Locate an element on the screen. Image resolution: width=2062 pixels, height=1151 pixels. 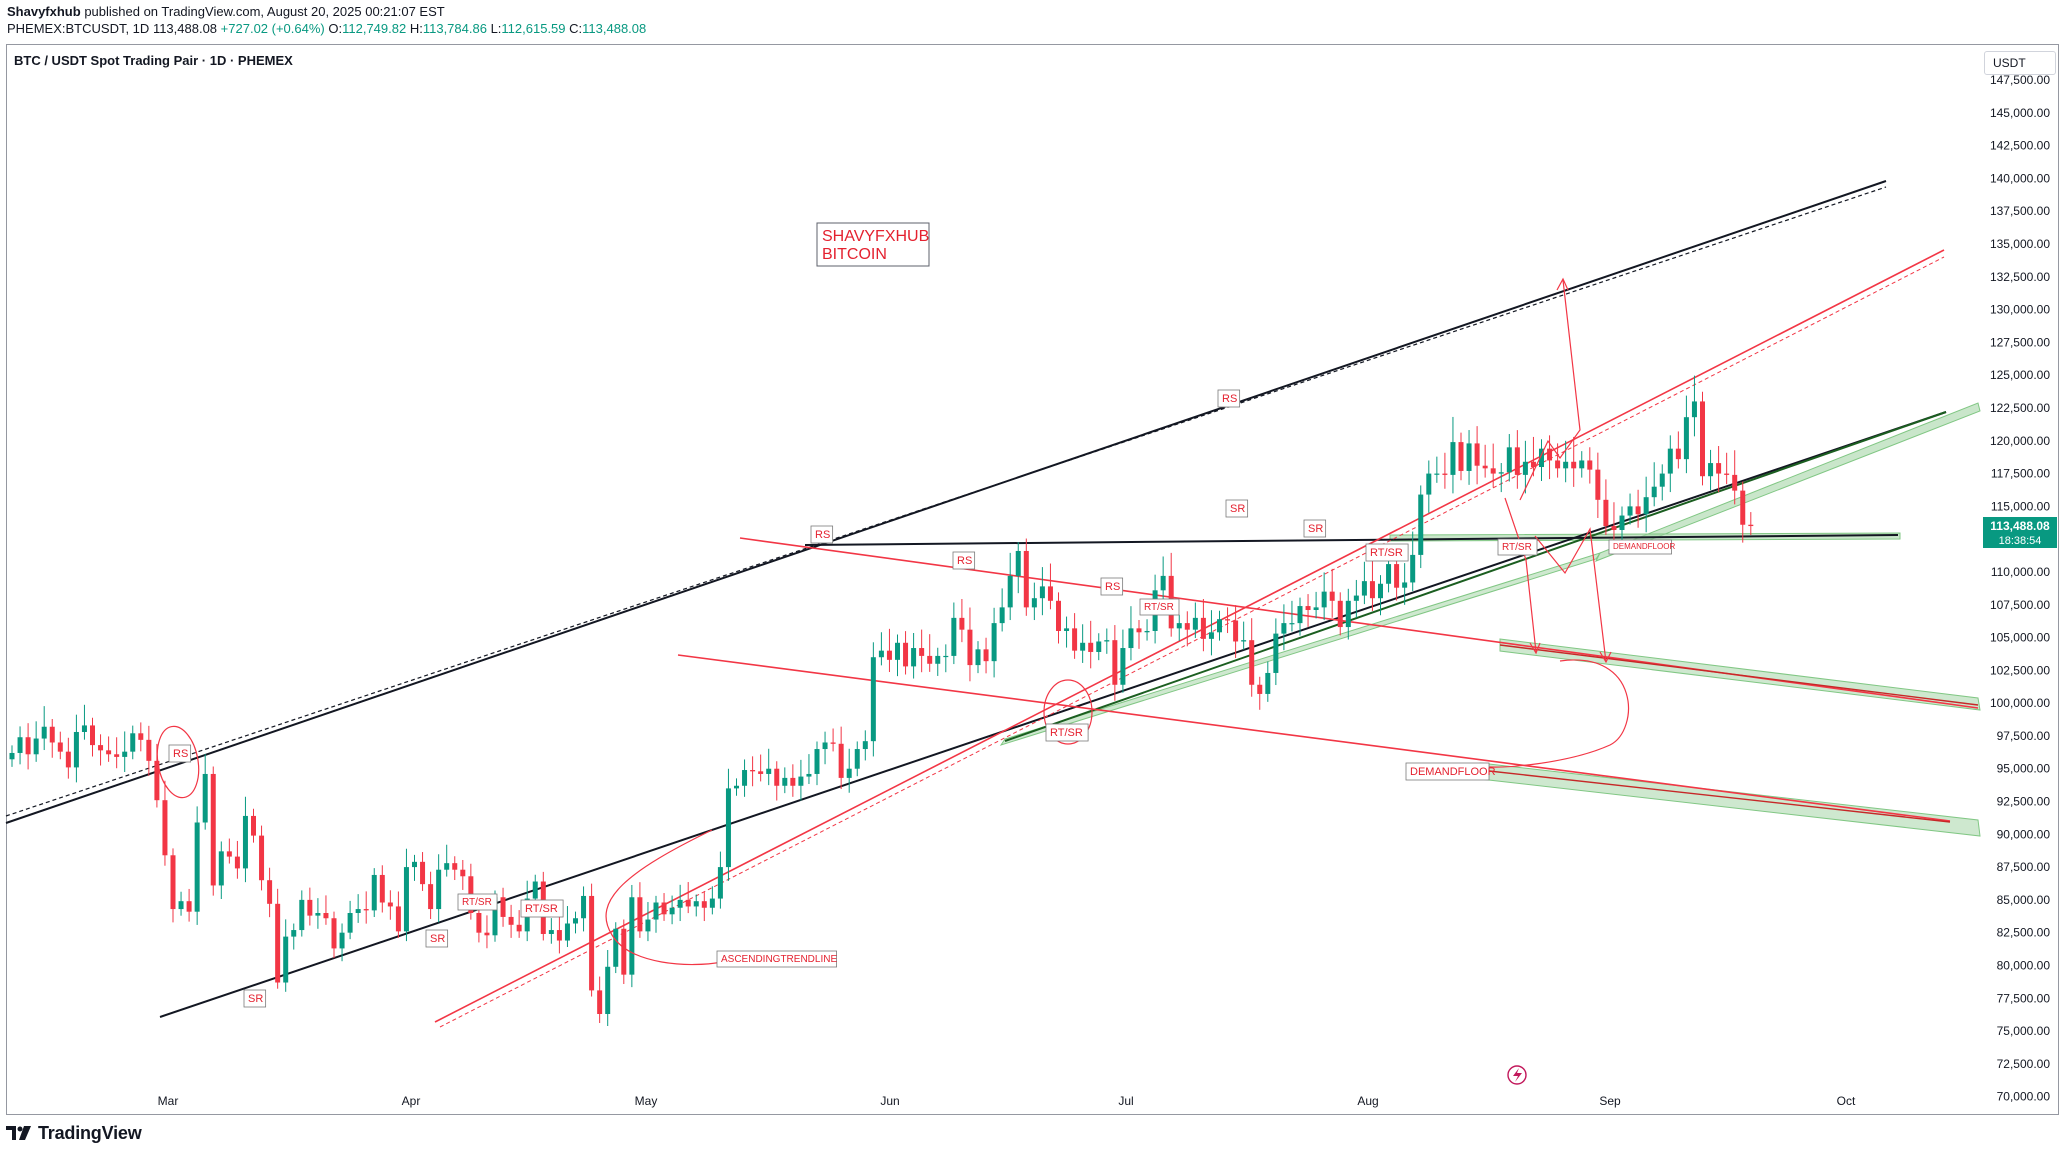
descending-red-line-lower is located at coordinates (1314, 738).